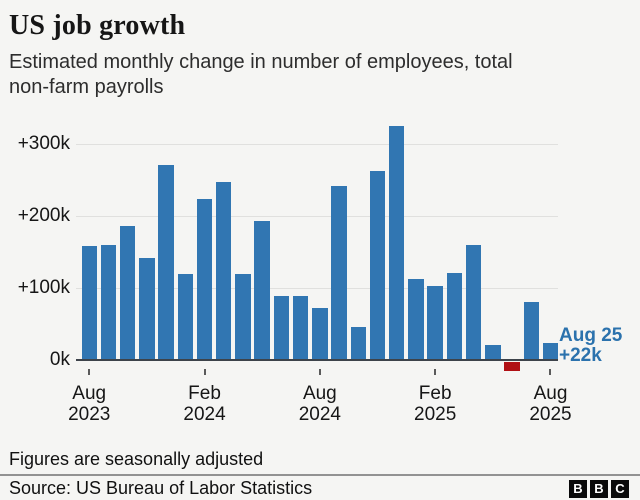  What do you see at coordinates (300, 327) in the screenshot?
I see `bar-jul-2024` at bounding box center [300, 327].